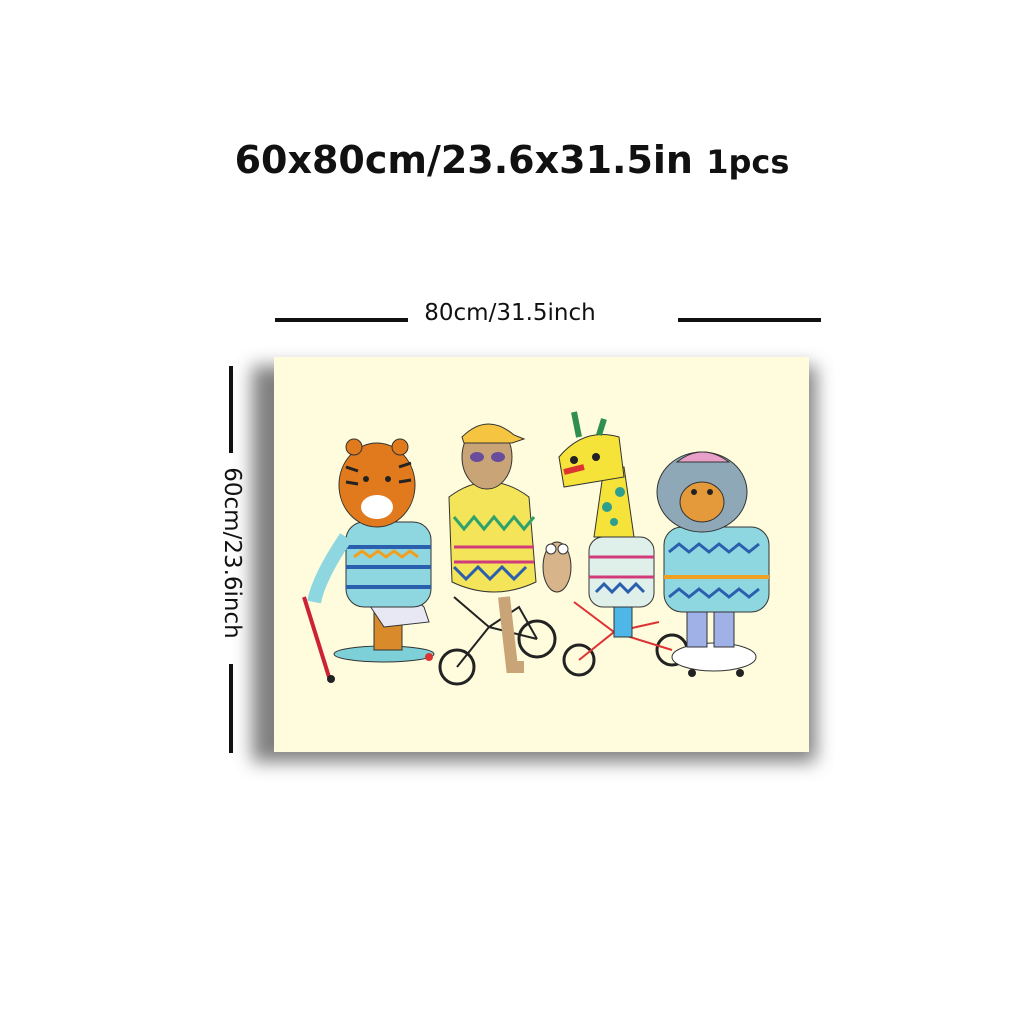 This screenshot has width=1024, height=1024. I want to click on owl-icon, so click(557, 567).